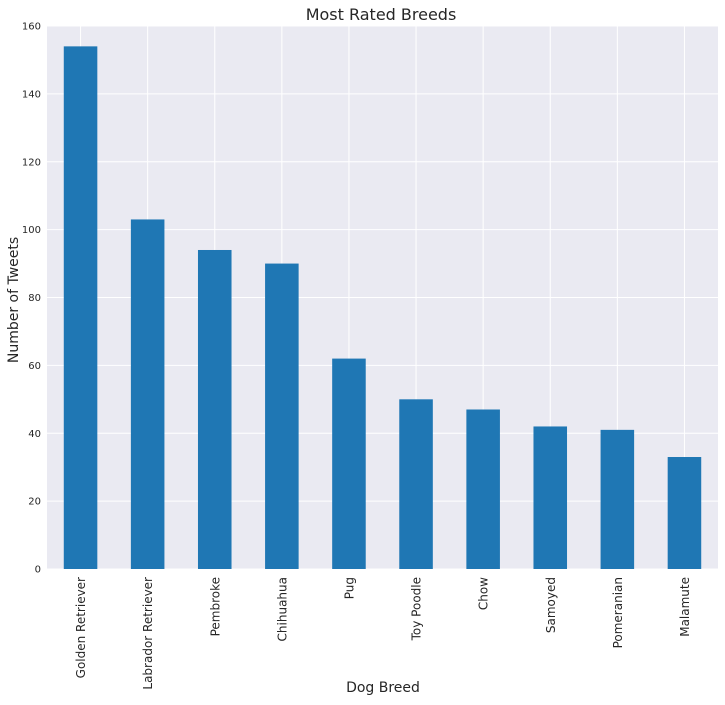 The image size is (725, 705). What do you see at coordinates (34, 434) in the screenshot?
I see `y-tick-label: 40` at bounding box center [34, 434].